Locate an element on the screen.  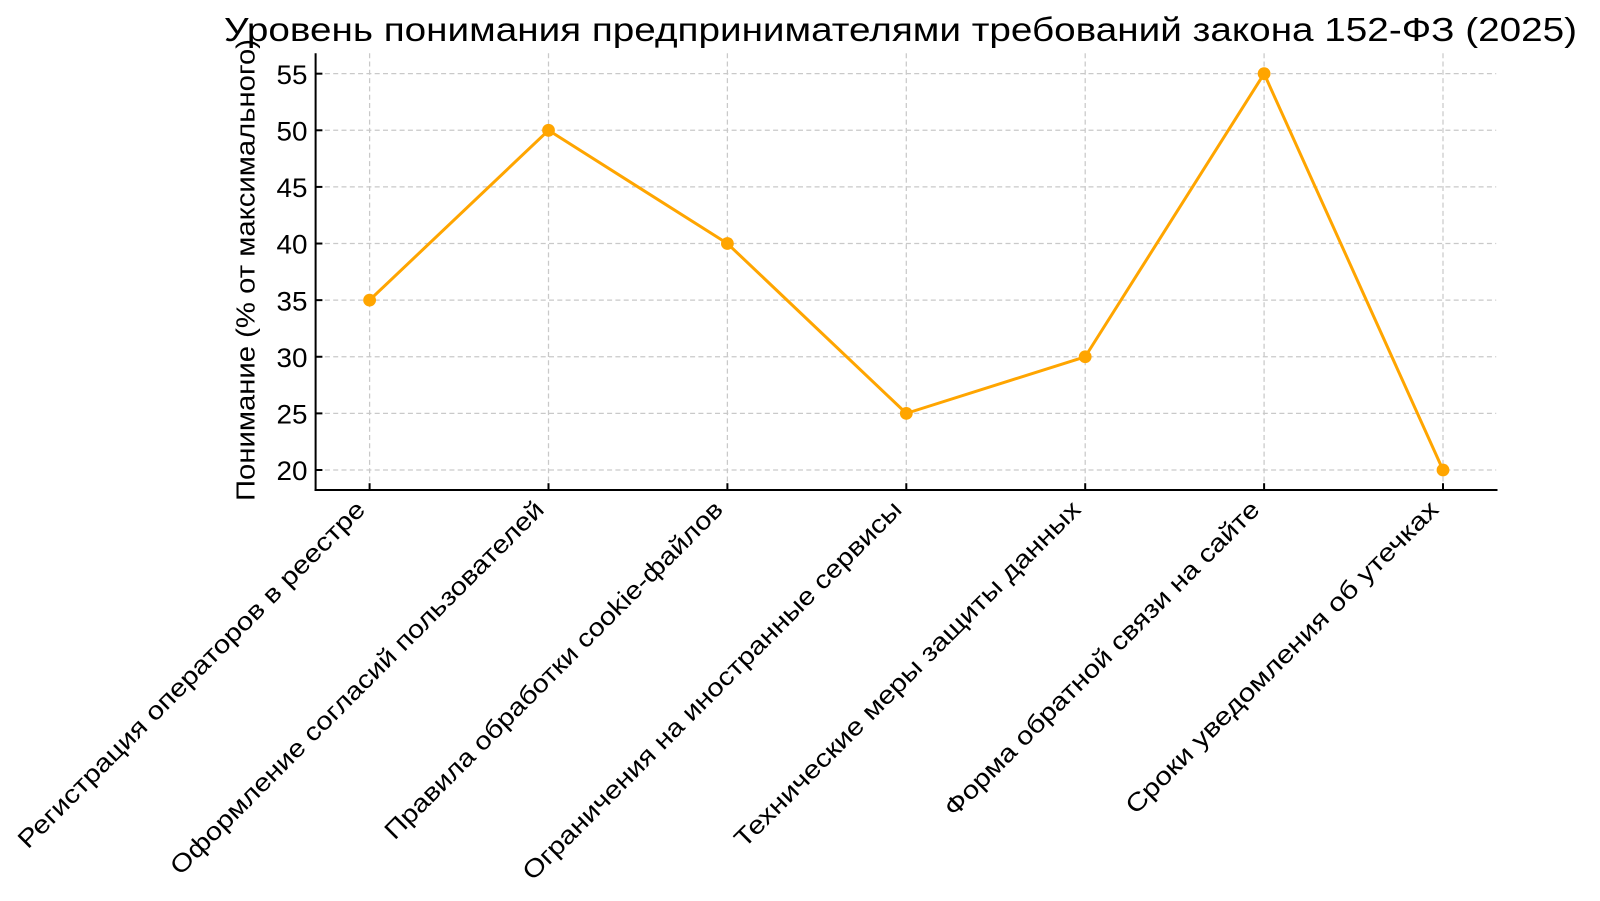
svg-text: 40 is located at coordinates (292, 245).